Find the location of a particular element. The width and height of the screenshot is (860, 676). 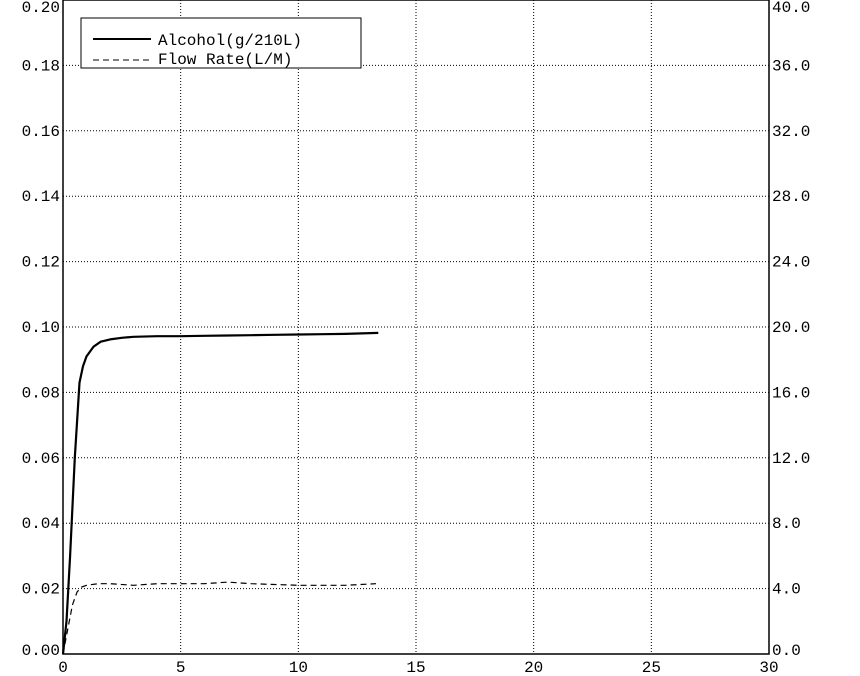

y-left-tick-label: 0.16 is located at coordinates (41, 132).